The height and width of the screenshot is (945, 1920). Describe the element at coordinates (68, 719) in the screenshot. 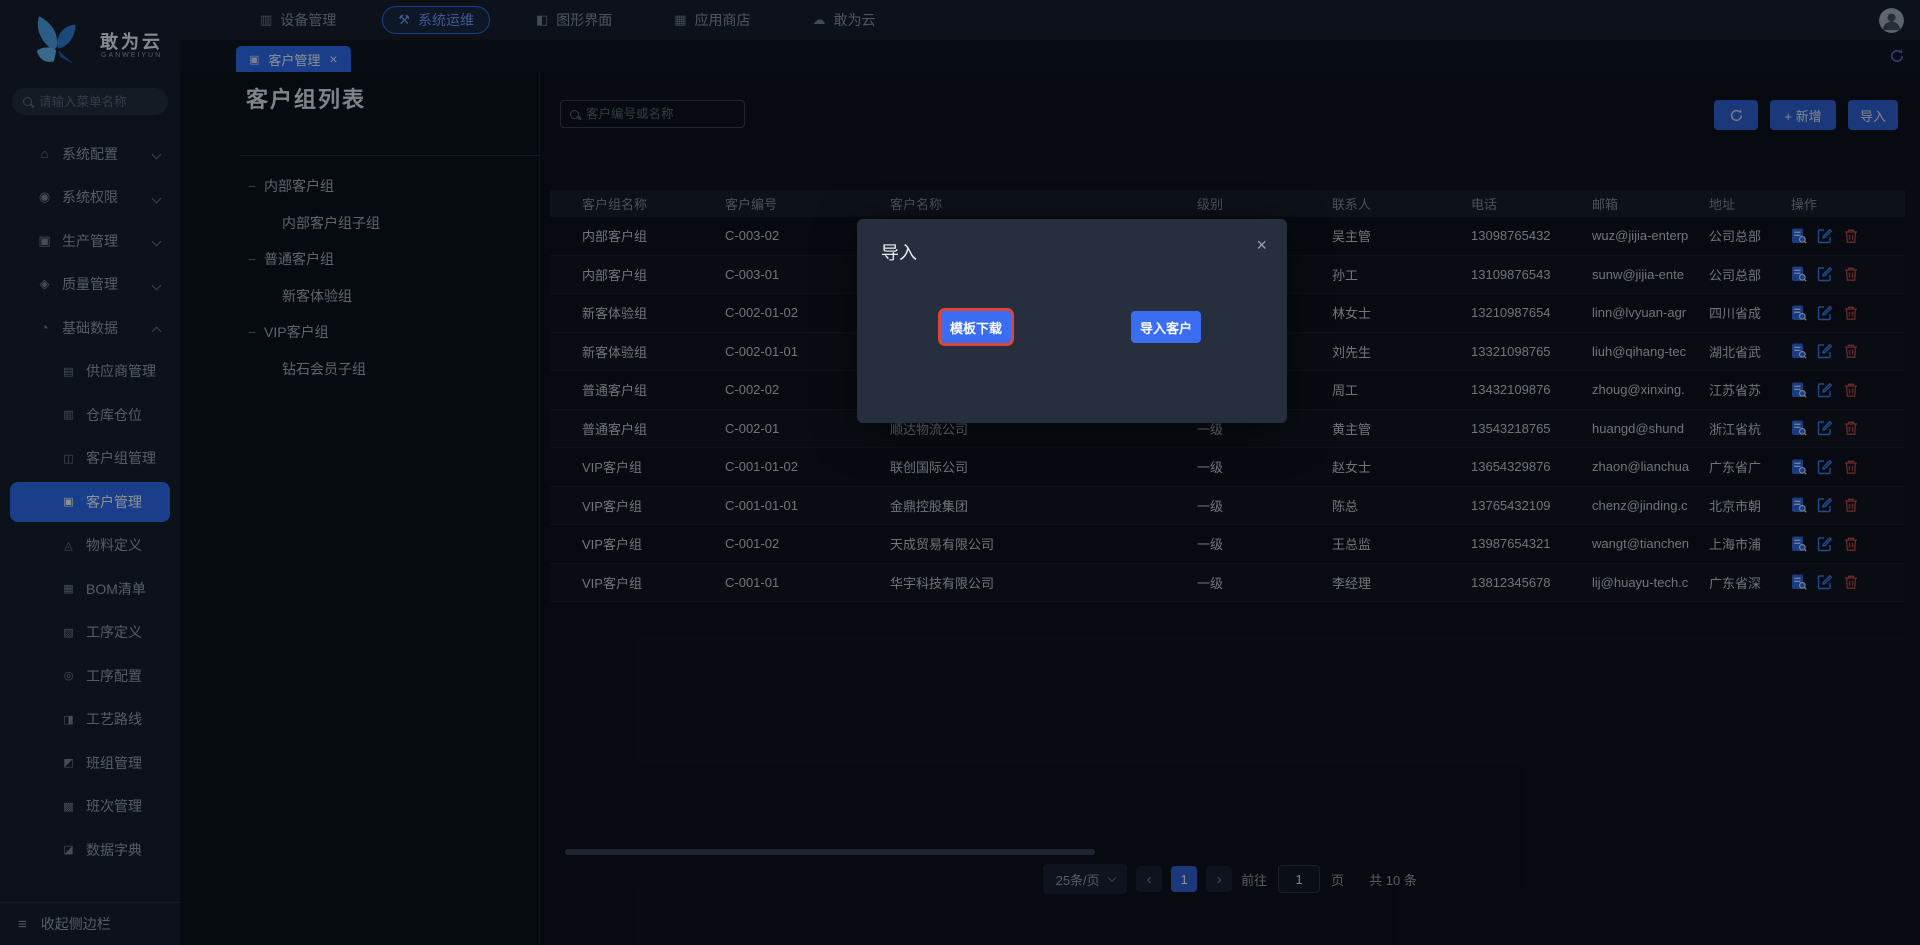

I see `process-route-icon: ◨` at that location.